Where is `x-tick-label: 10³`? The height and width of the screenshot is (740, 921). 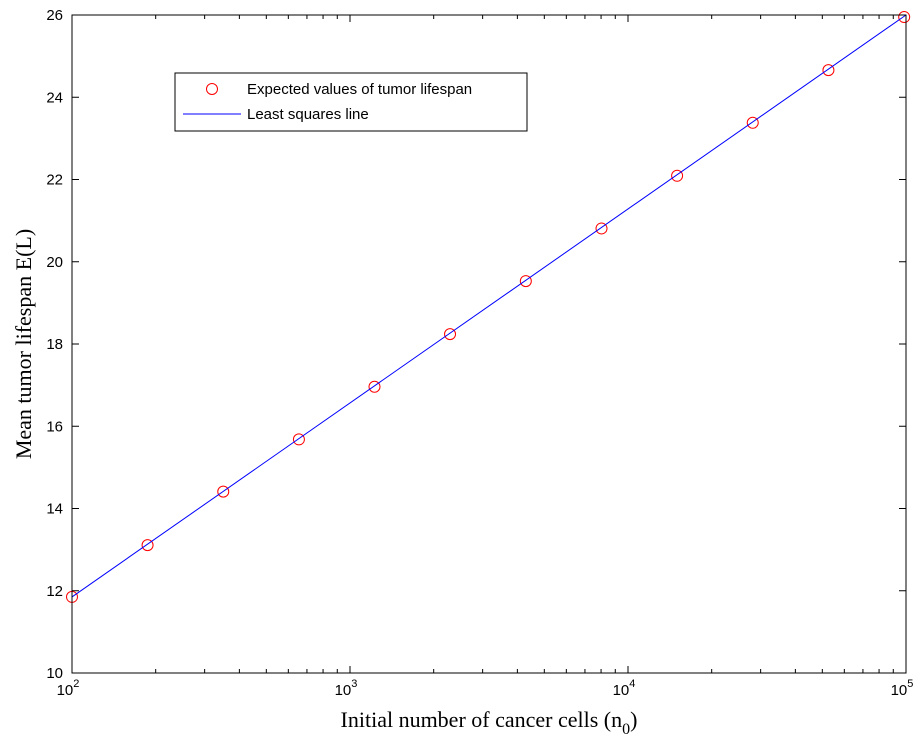
x-tick-label: 10³ is located at coordinates (346, 688).